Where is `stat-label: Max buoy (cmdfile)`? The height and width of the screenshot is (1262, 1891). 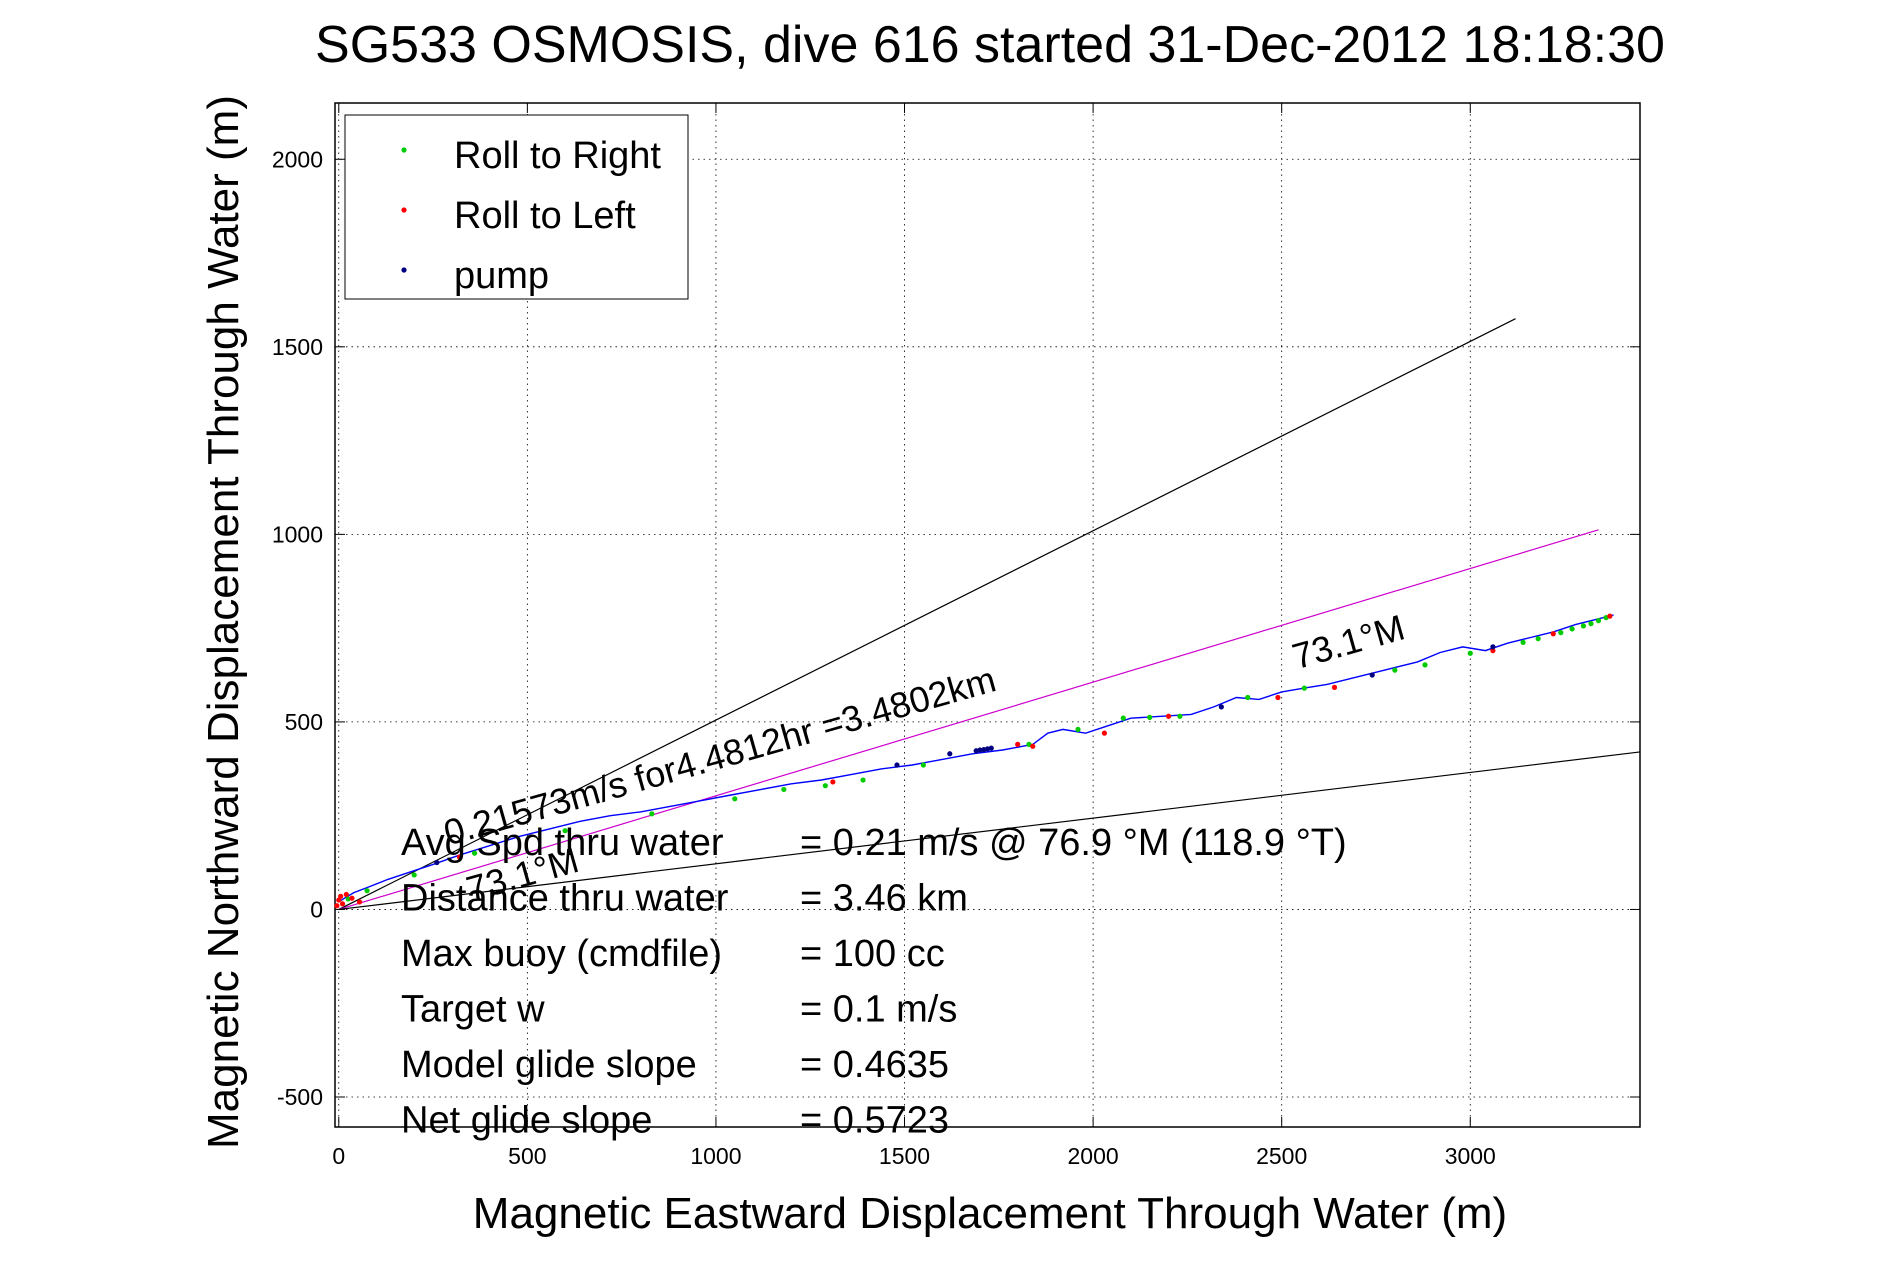 stat-label: Max buoy (cmdfile) is located at coordinates (561, 954).